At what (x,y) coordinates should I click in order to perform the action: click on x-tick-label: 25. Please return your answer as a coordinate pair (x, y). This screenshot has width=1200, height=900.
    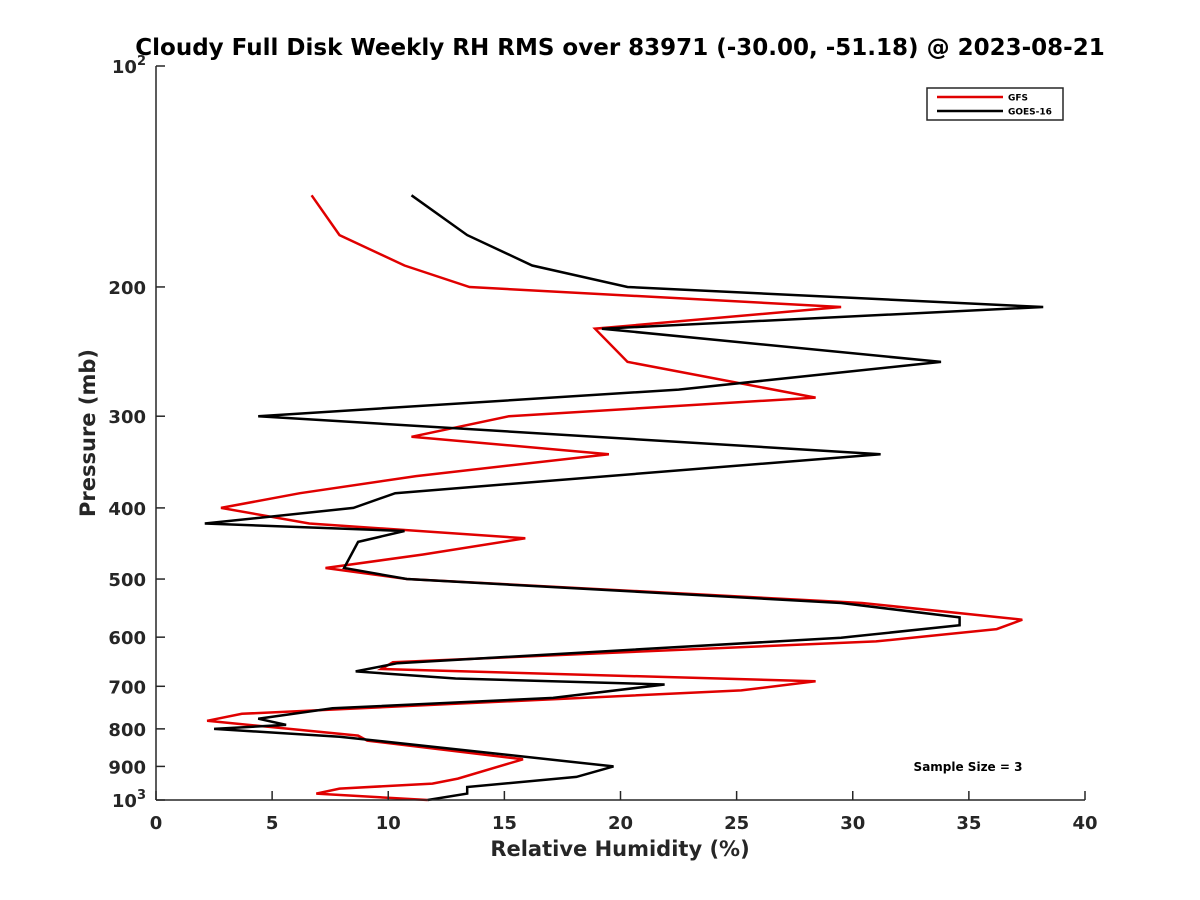
    Looking at the image, I should click on (736, 823).